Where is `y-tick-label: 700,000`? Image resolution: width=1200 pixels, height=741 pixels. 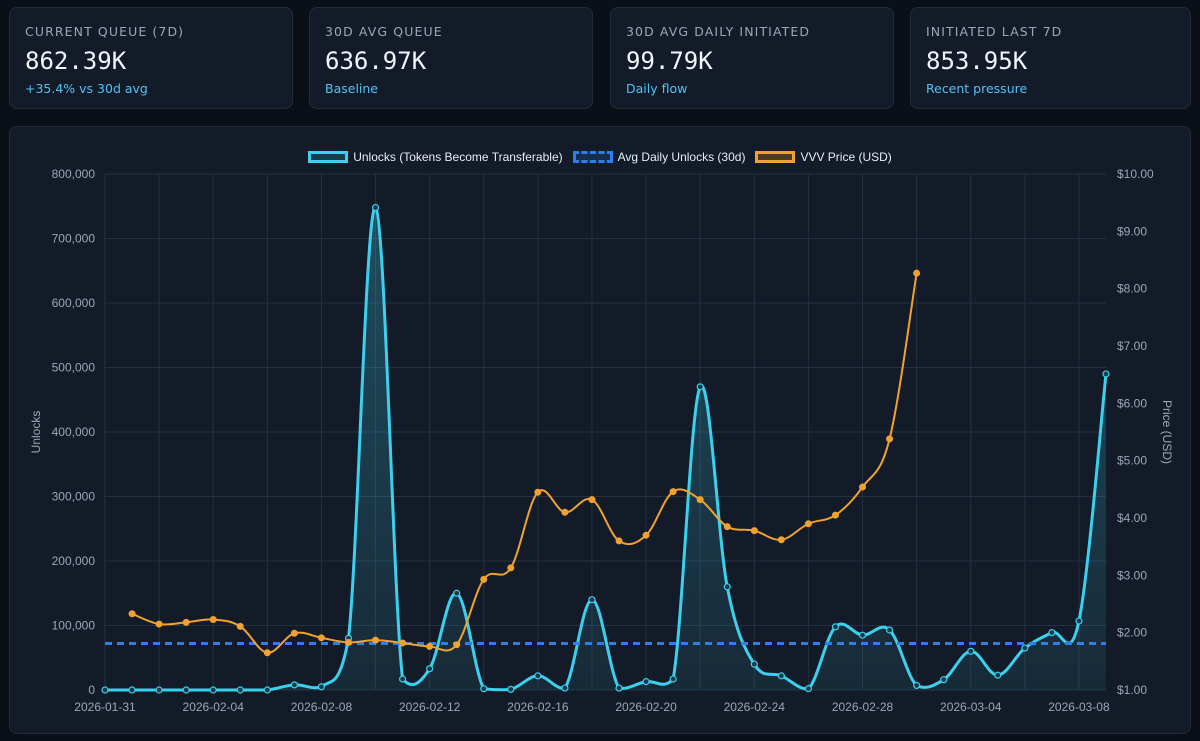 y-tick-label: 700,000 is located at coordinates (74, 239).